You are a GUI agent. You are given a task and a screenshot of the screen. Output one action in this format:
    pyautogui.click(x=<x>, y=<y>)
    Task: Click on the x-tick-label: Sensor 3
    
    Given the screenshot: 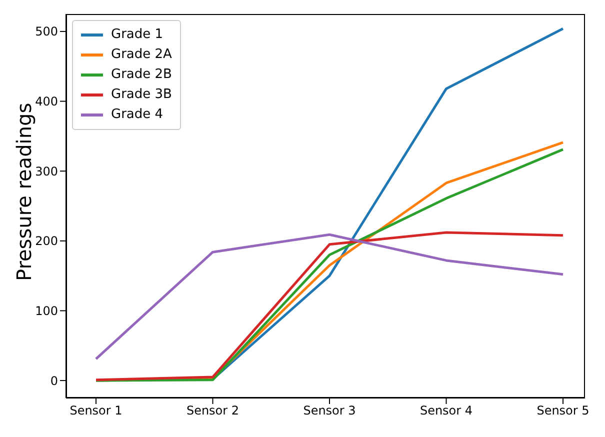 What is the action you would take?
    pyautogui.click(x=329, y=411)
    